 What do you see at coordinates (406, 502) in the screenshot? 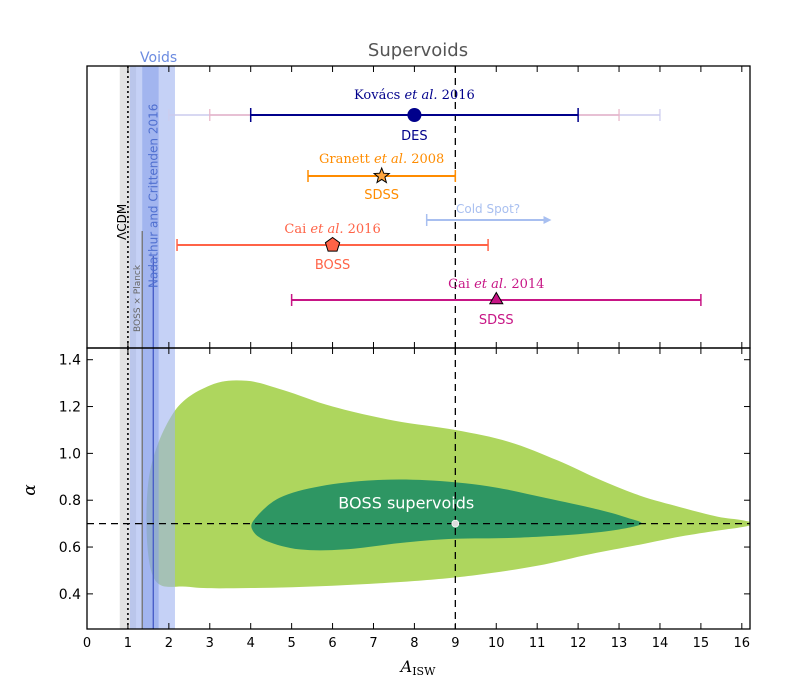
I see `contour-label: BOSS supervoids` at bounding box center [406, 502].